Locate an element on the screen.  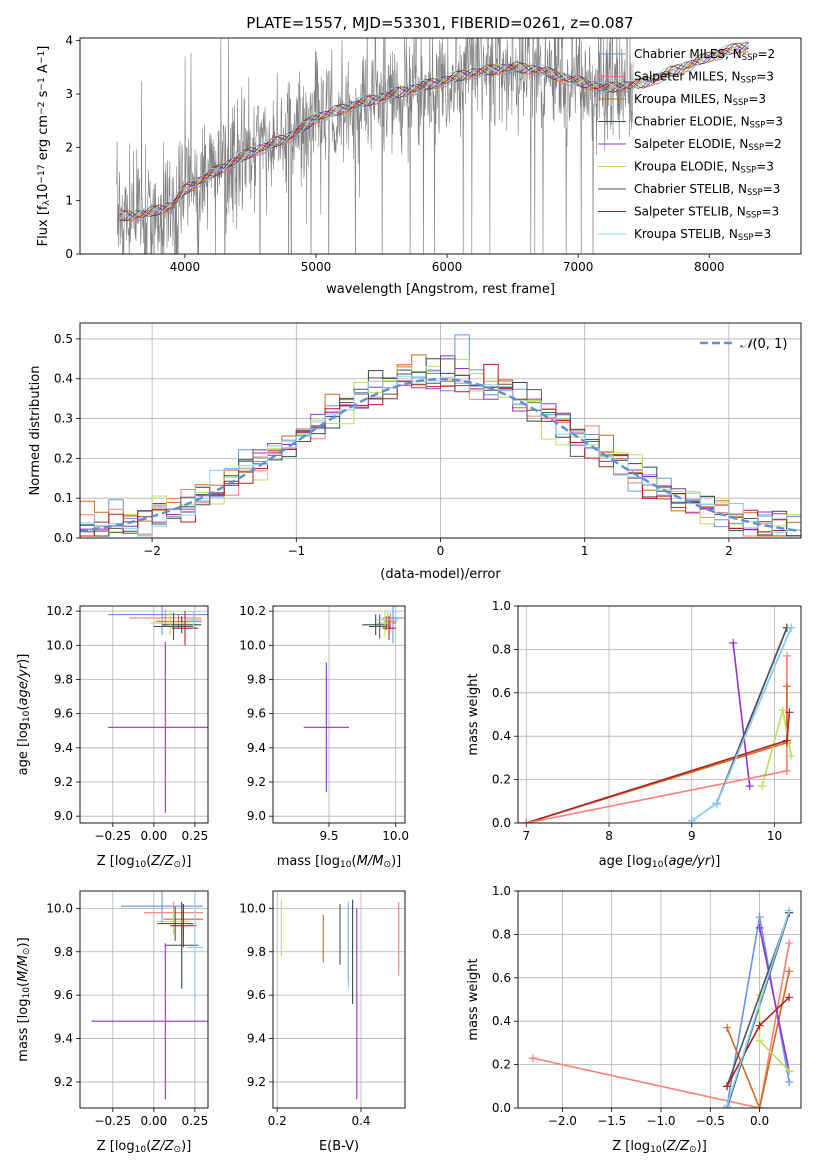
weight_vs_Z-frame is located at coordinates (659, 999).